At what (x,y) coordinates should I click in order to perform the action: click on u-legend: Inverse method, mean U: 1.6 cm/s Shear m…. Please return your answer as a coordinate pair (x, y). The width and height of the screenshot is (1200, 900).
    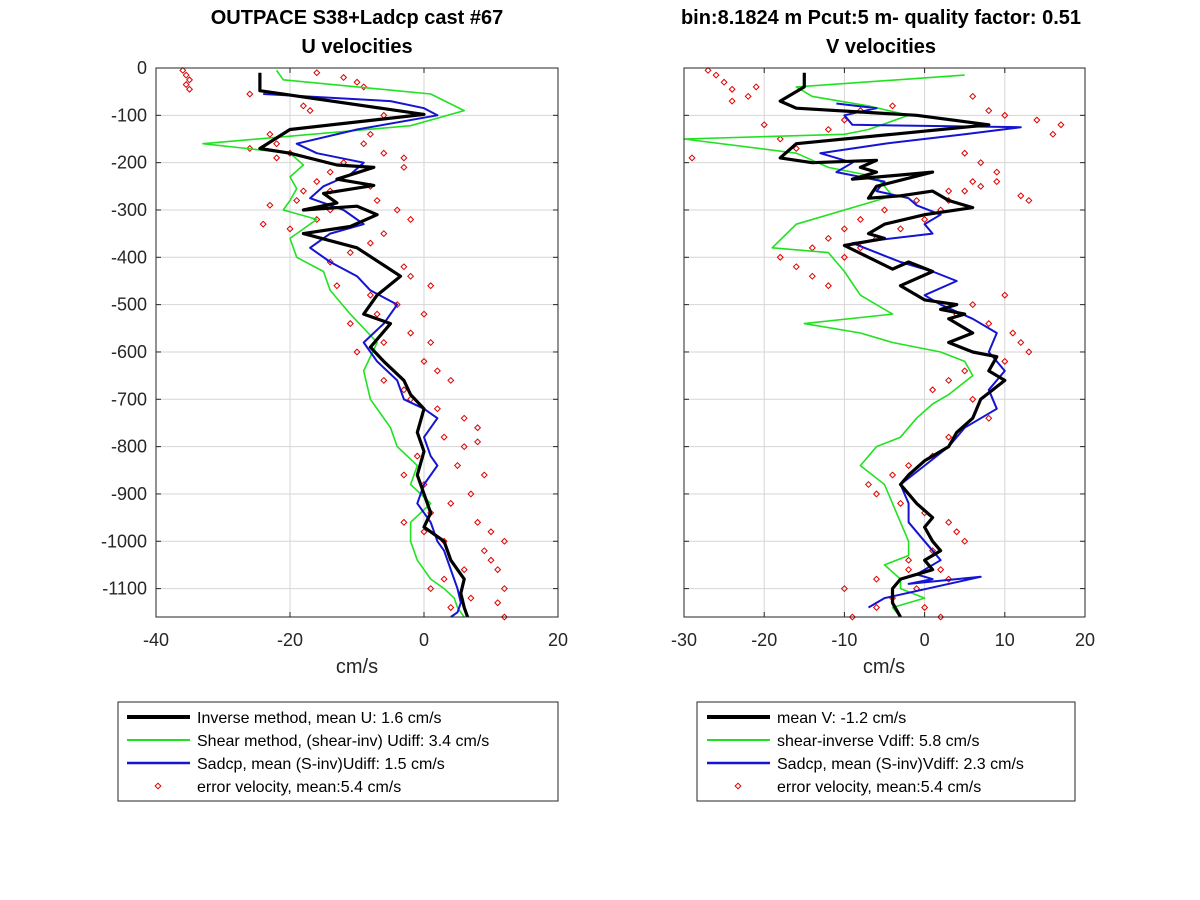
    Looking at the image, I should click on (338, 751).